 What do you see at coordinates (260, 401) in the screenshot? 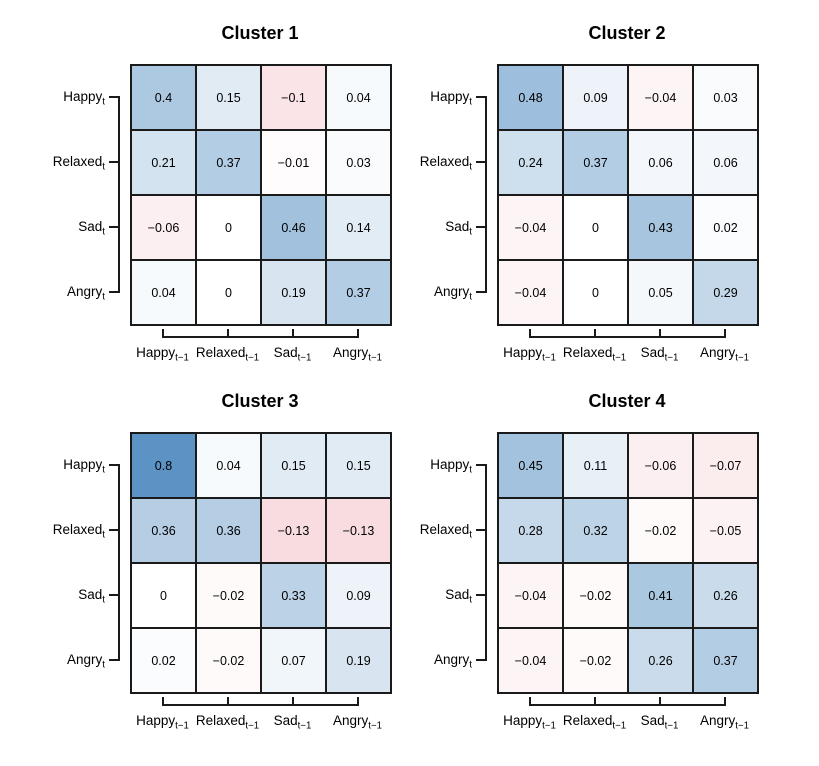
I see `panel-title: Cluster 3` at bounding box center [260, 401].